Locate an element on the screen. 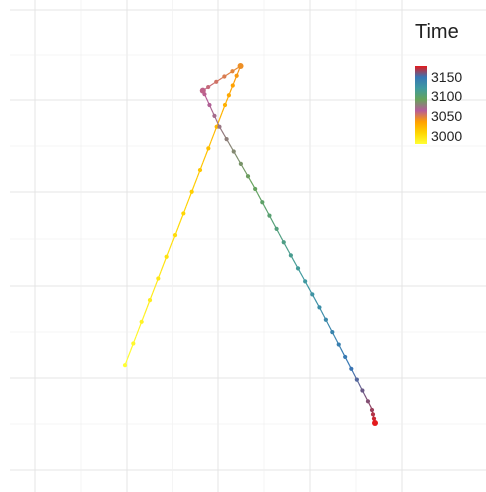  legend-tick-label: 3000 is located at coordinates (446, 136).